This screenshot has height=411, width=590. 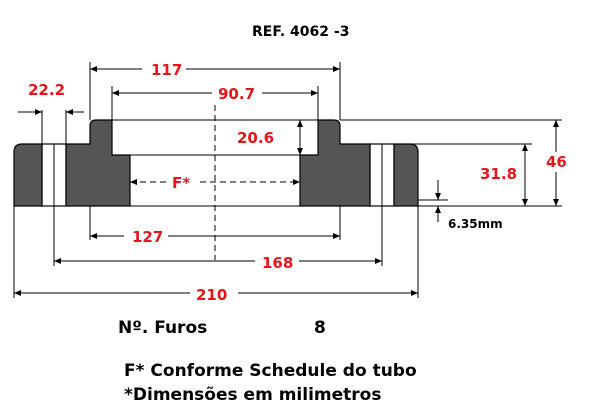 I want to click on dim-46: 46, so click(x=455, y=163).